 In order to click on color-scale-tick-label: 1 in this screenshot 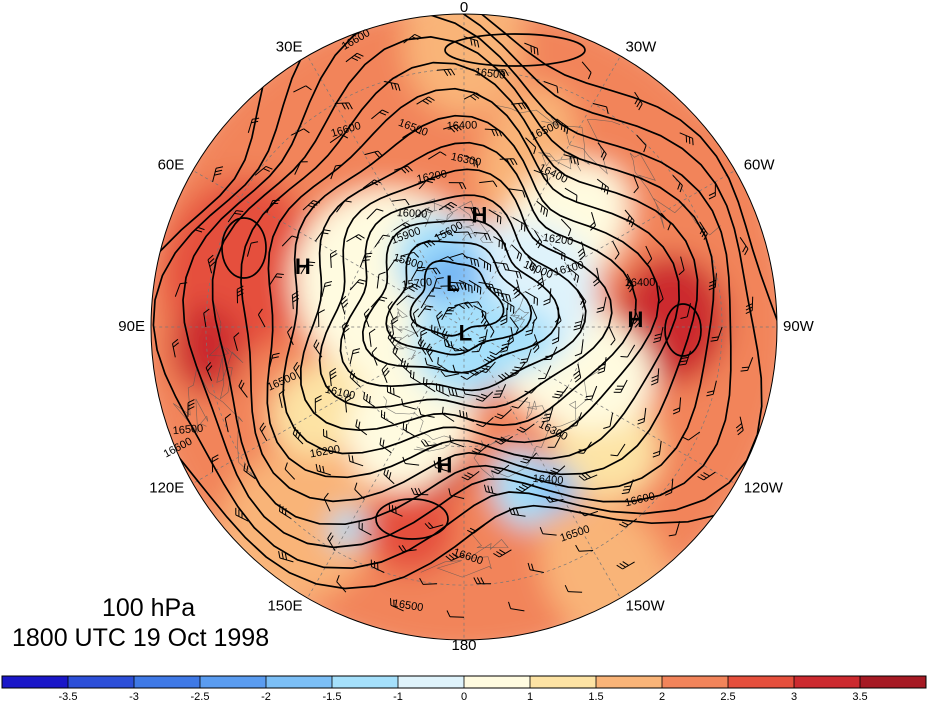, I will do `click(530, 696)`.